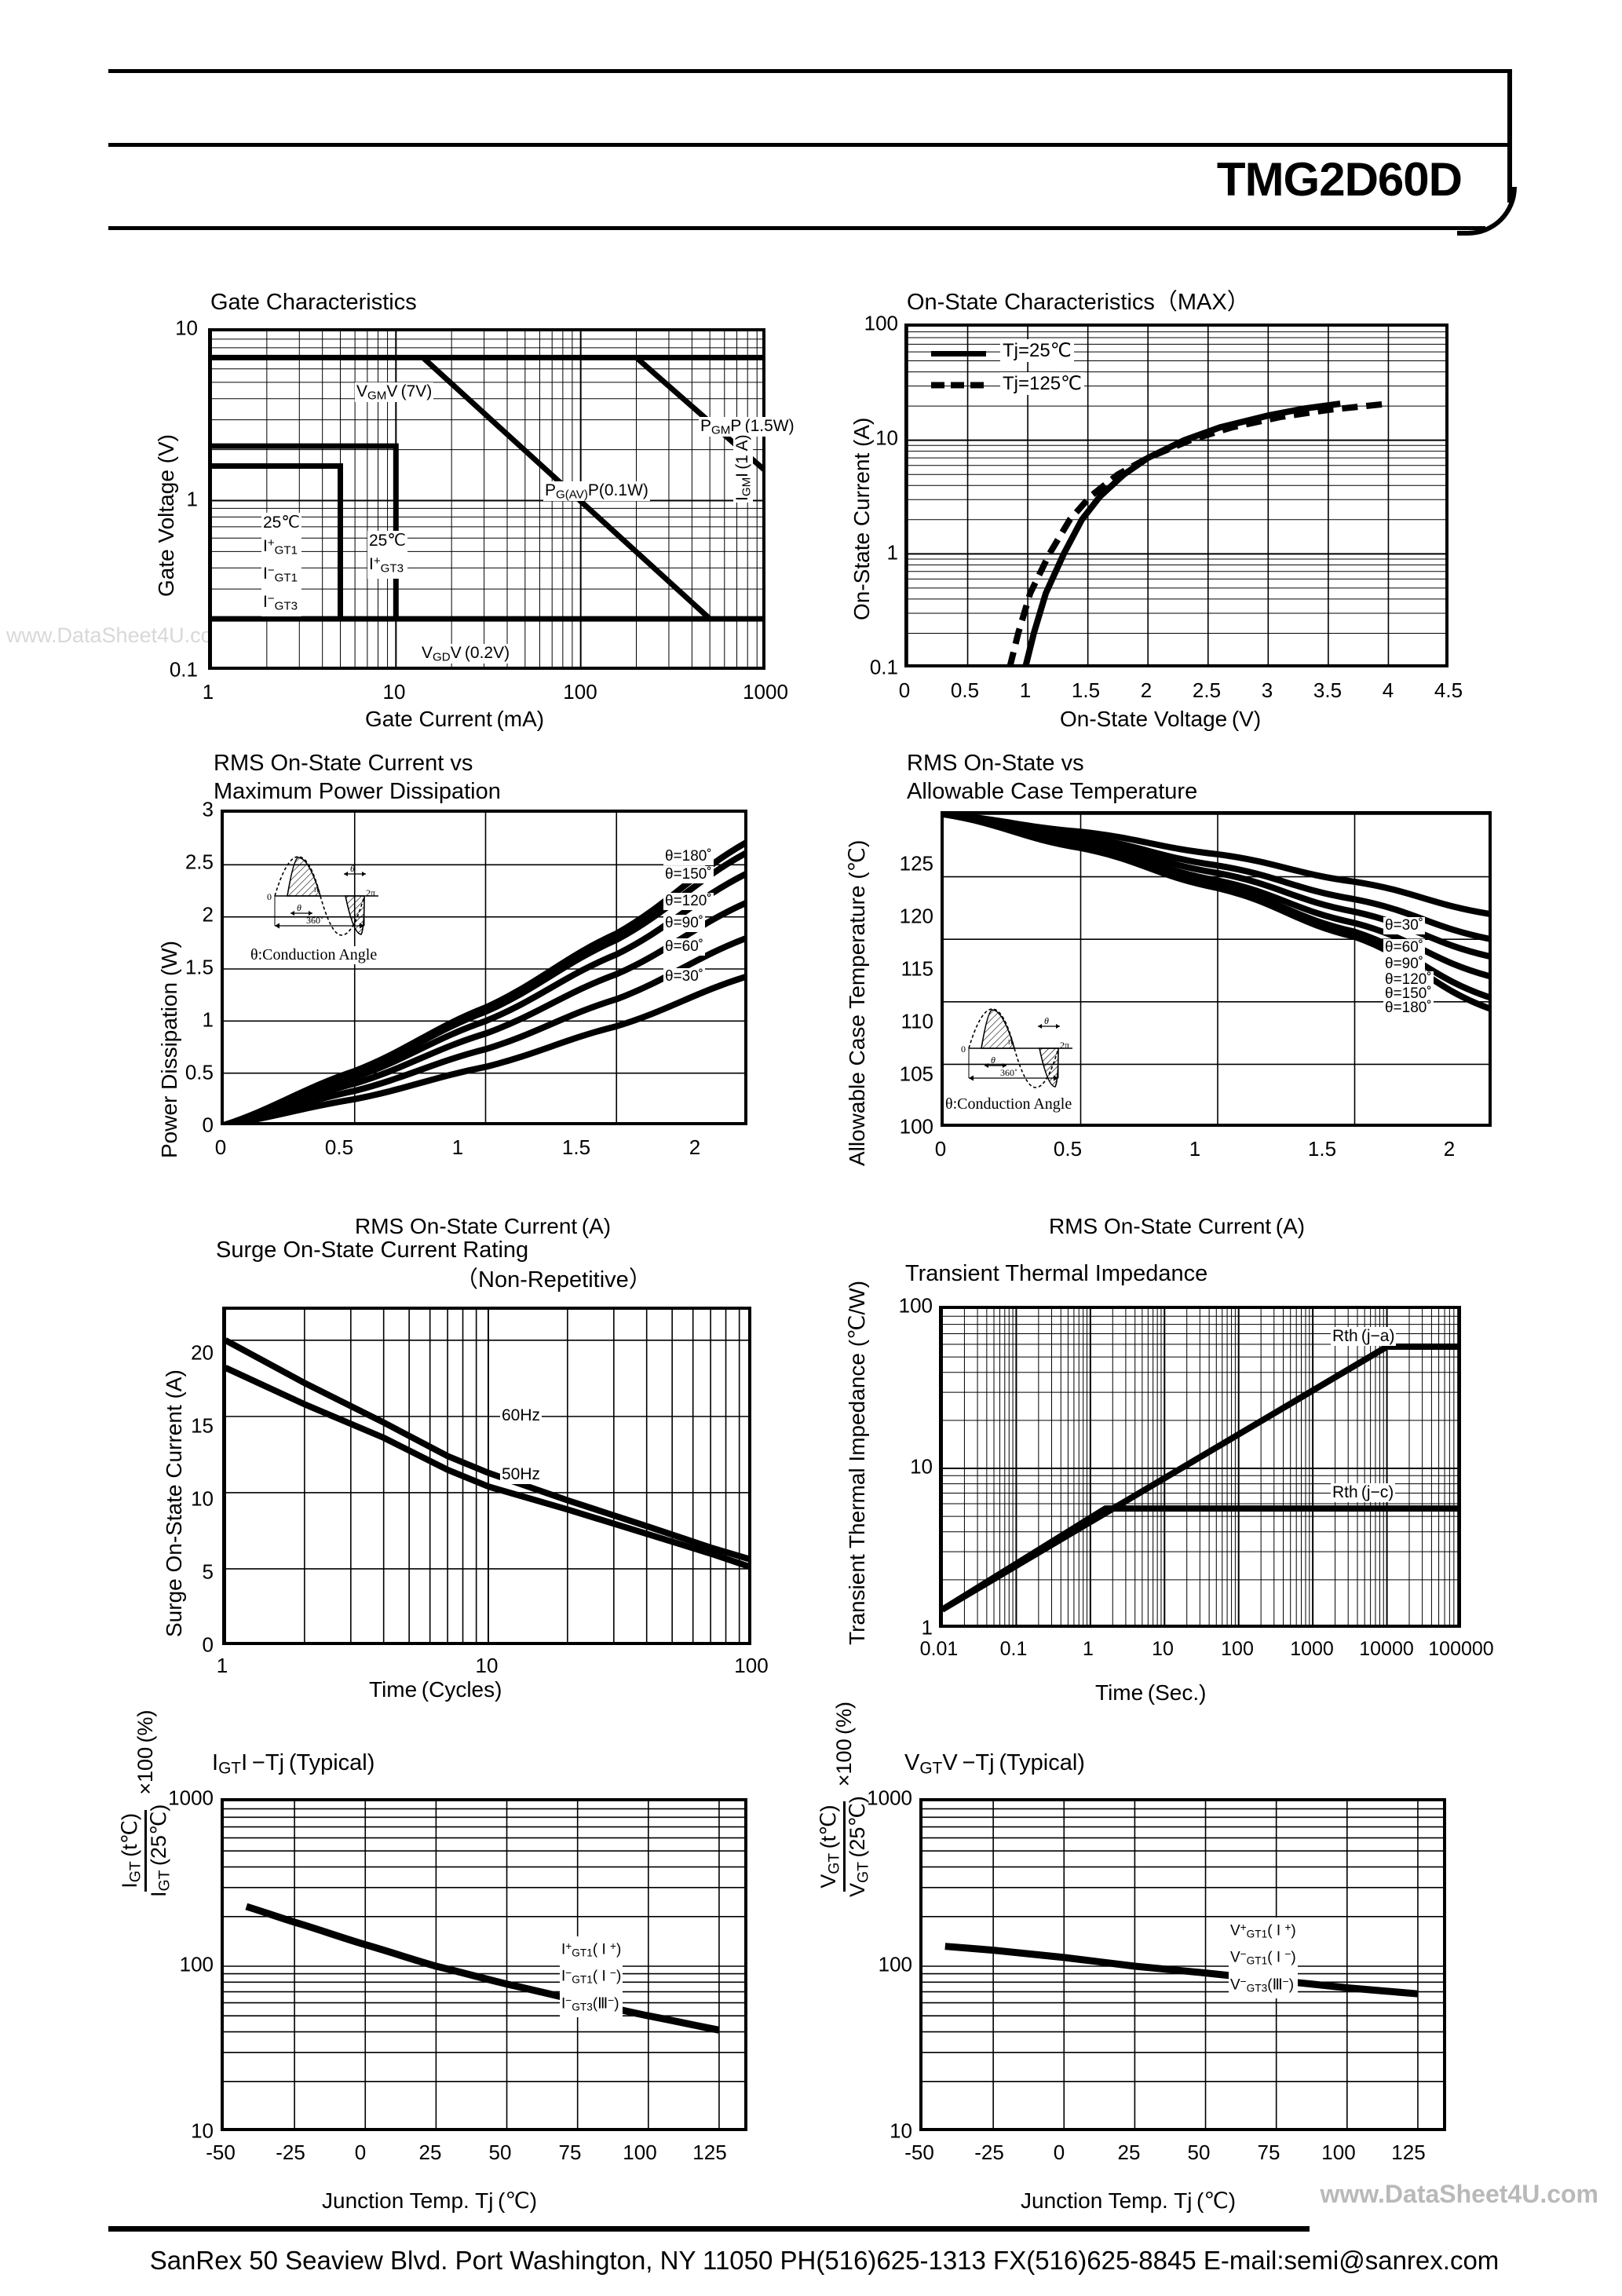 The image size is (1622, 2296). What do you see at coordinates (166, 515) in the screenshot?
I see `y-axis-label: Gate Voltage (V)` at bounding box center [166, 515].